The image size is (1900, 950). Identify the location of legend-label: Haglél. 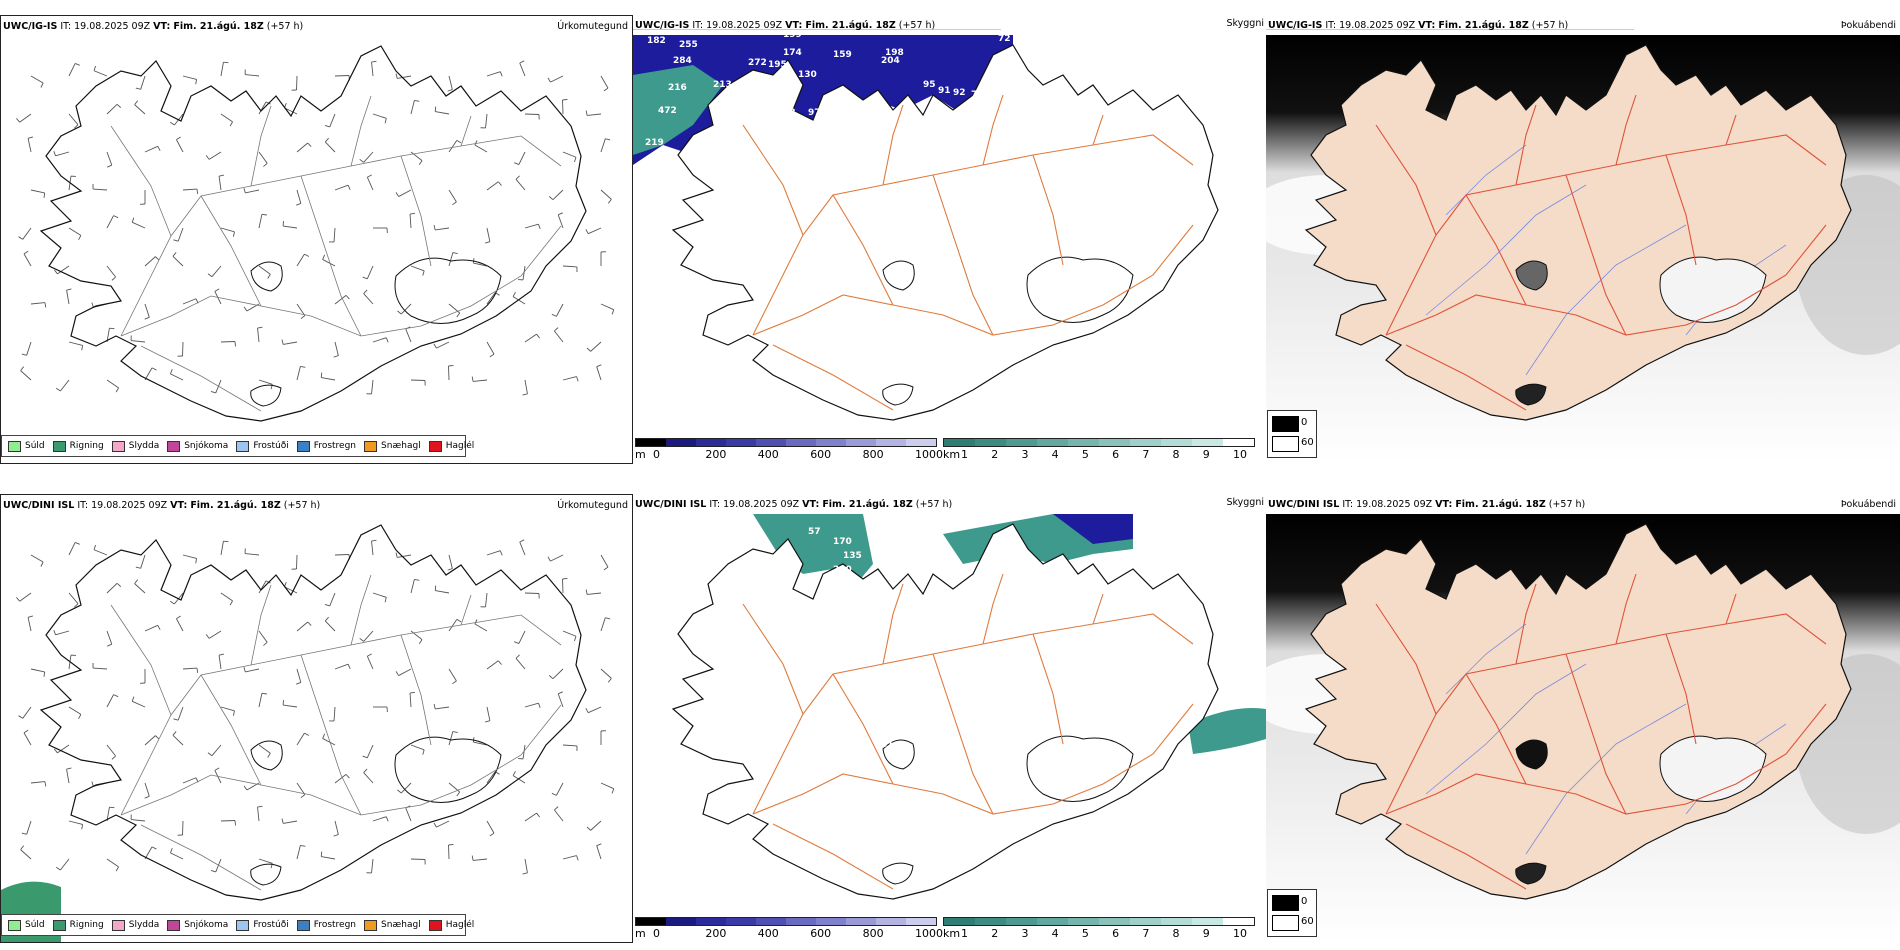
(460, 446).